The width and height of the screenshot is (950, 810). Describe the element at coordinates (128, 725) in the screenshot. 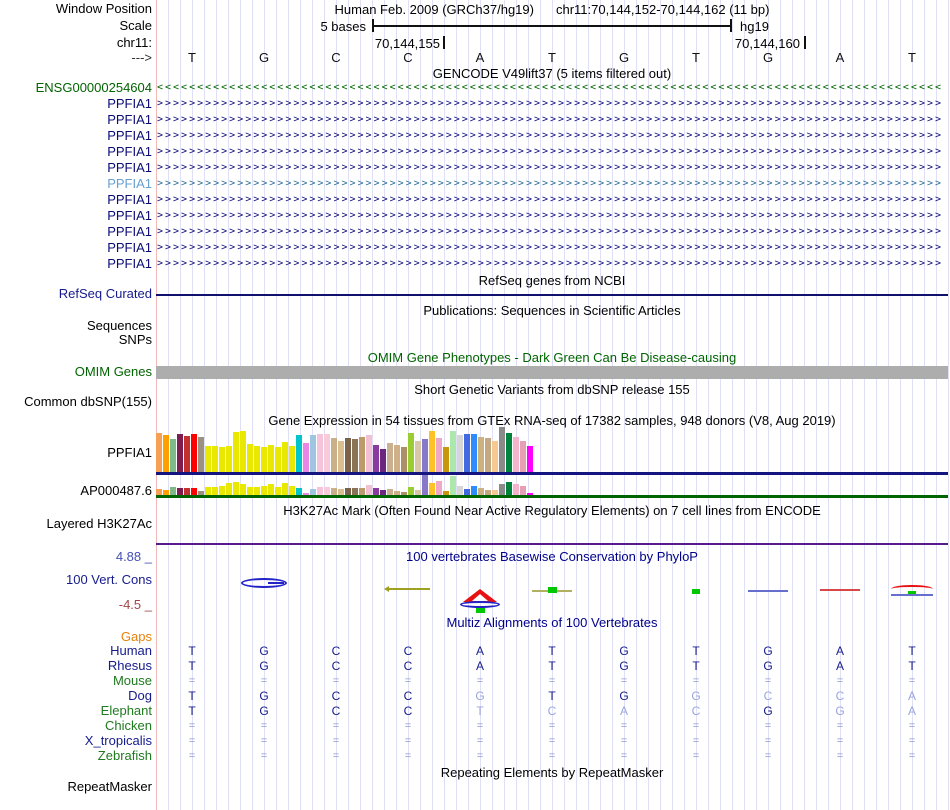

I see `species-label: Chicken` at that location.